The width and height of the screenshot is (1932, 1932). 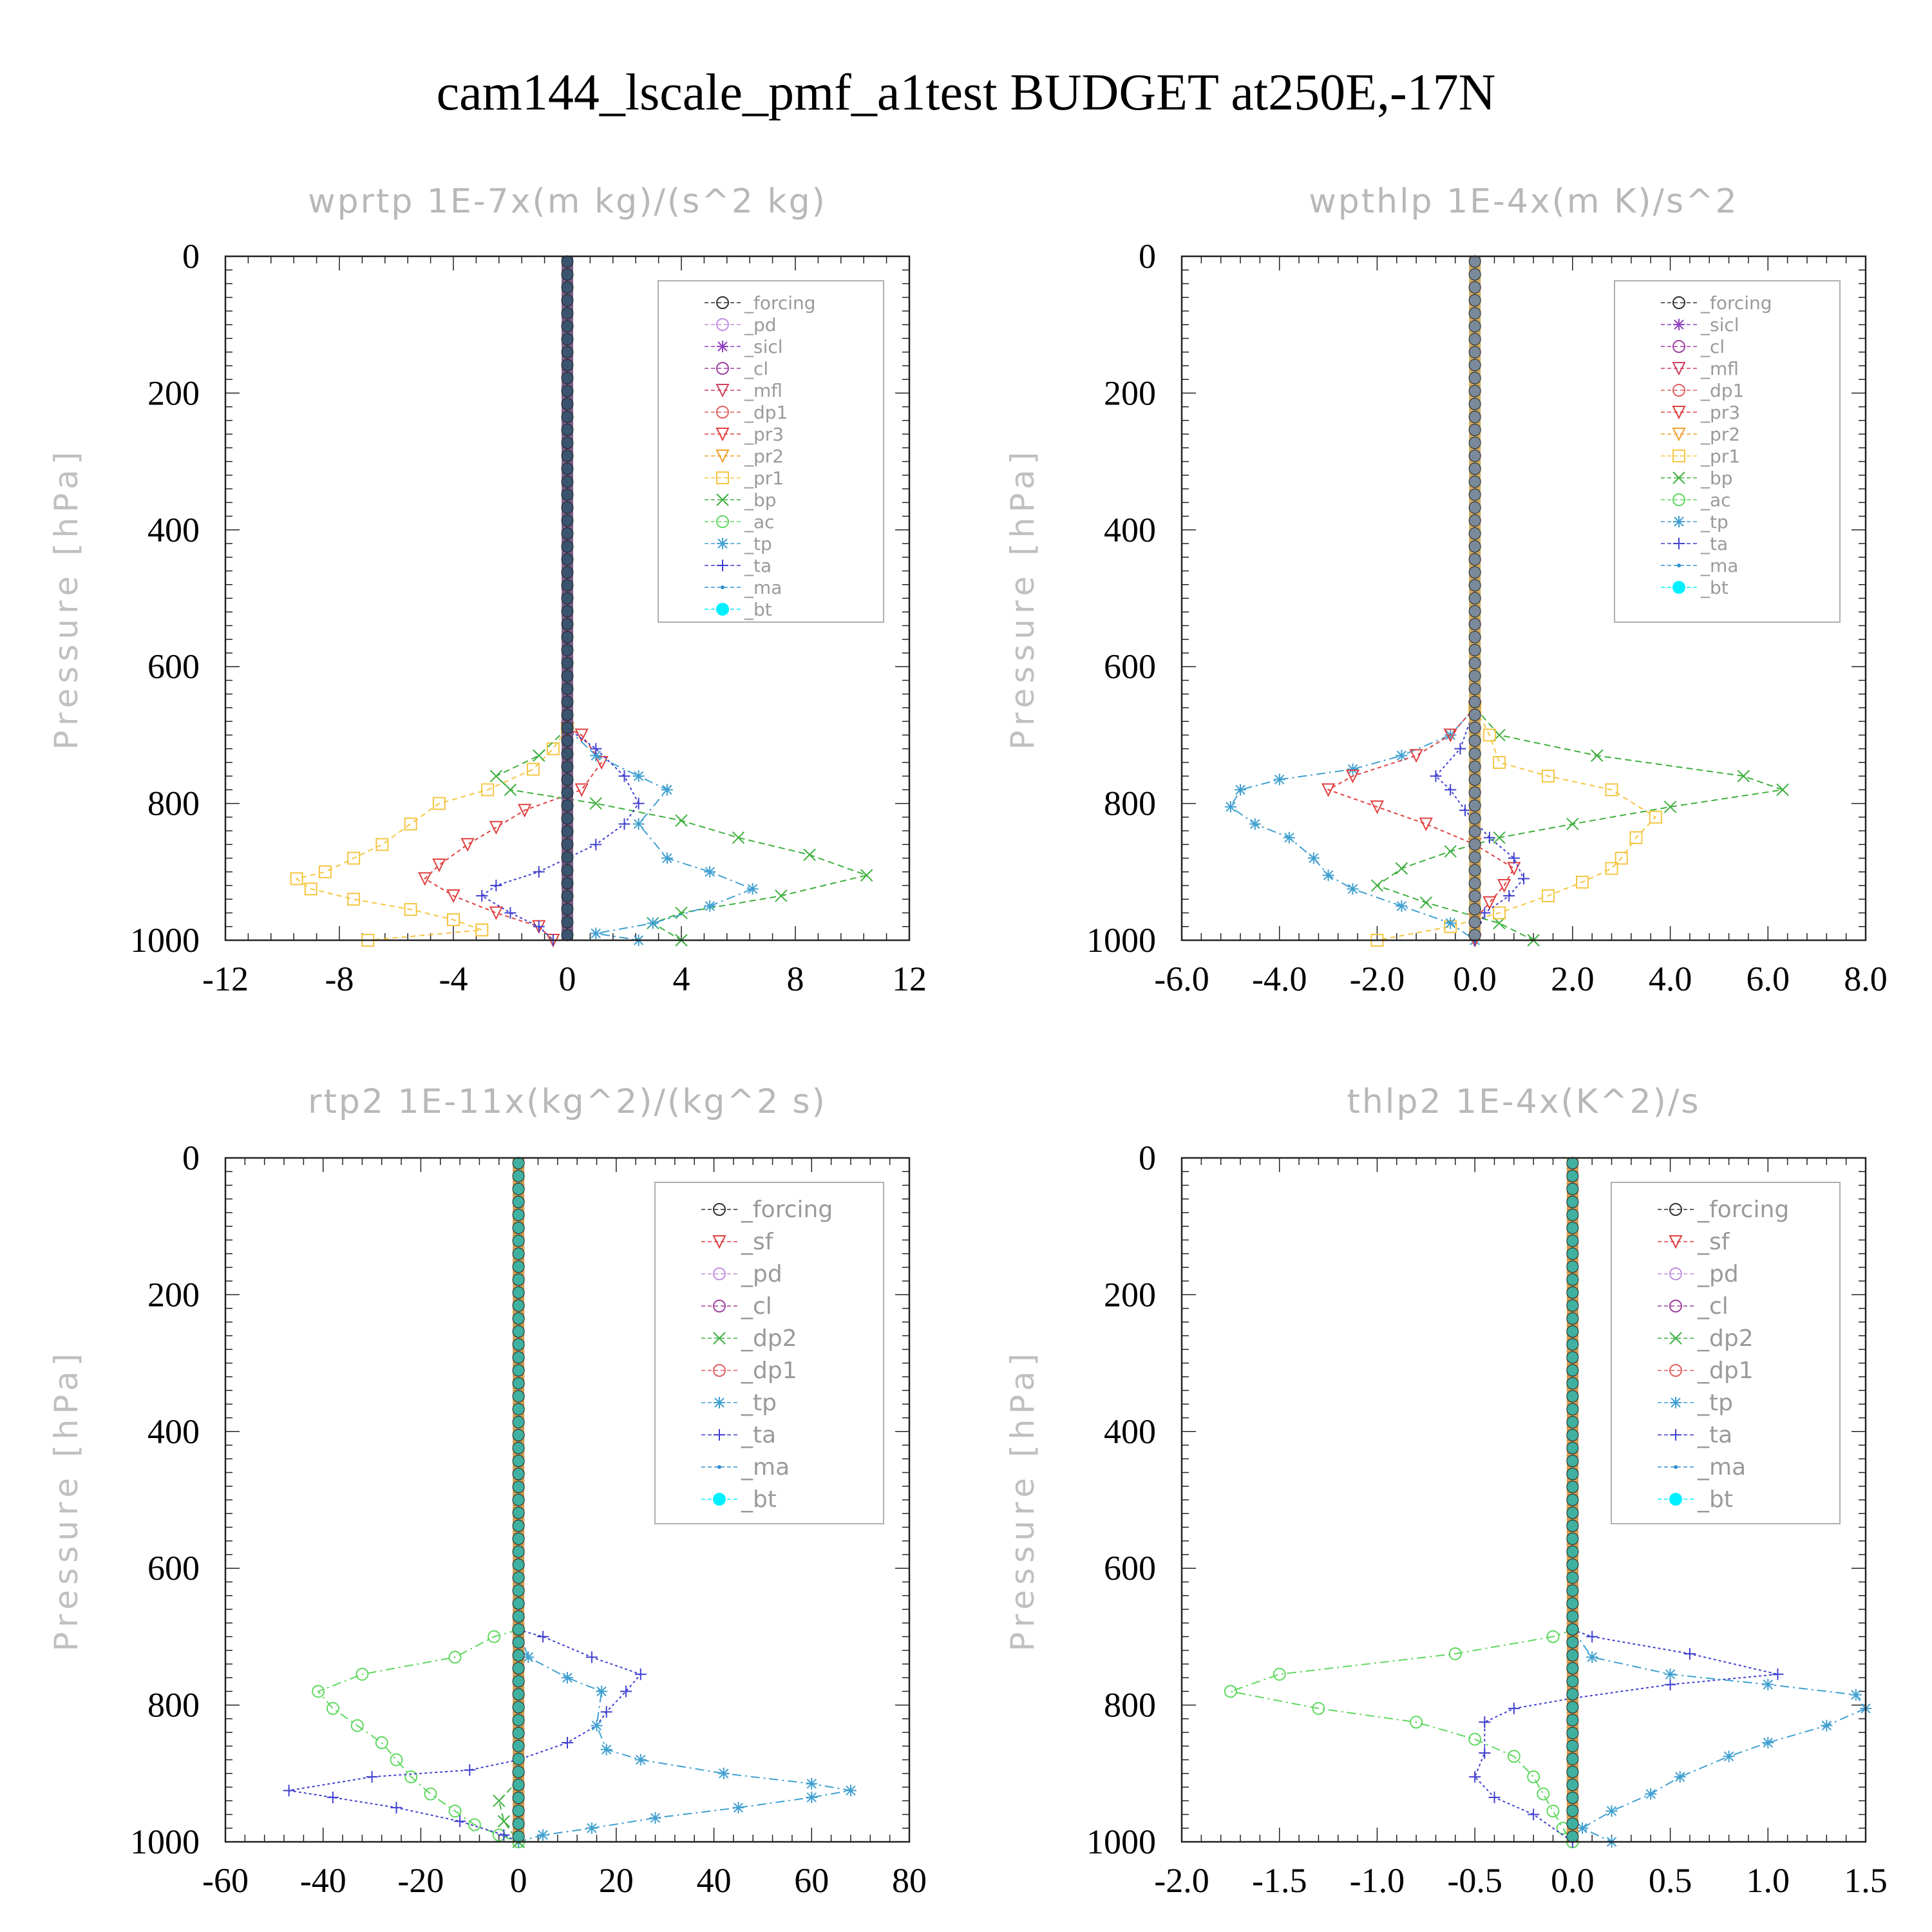 What do you see at coordinates (1713, 1306) in the screenshot?
I see `legend-entry: _cl` at bounding box center [1713, 1306].